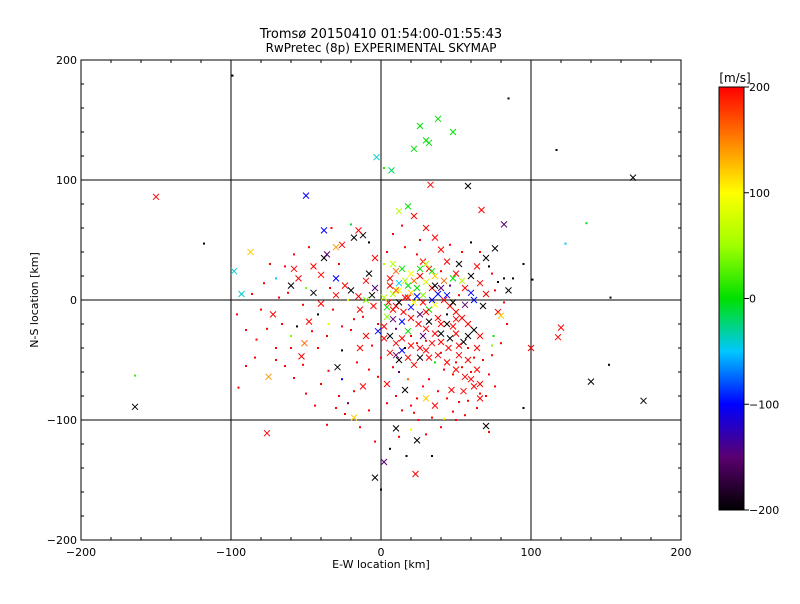  I want to click on colorbar-tick-label: 200, so click(759, 87).